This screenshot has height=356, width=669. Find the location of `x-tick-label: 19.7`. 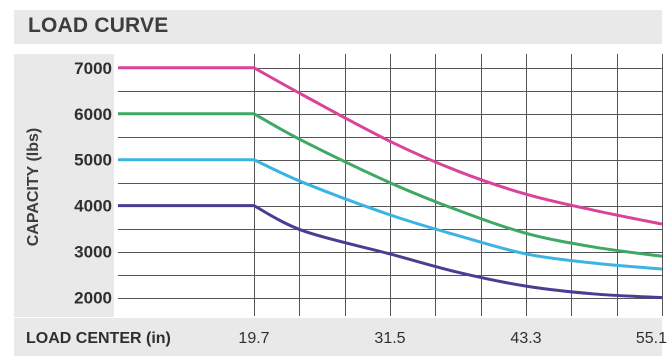

x-tick-label: 19.7 is located at coordinates (253, 338).